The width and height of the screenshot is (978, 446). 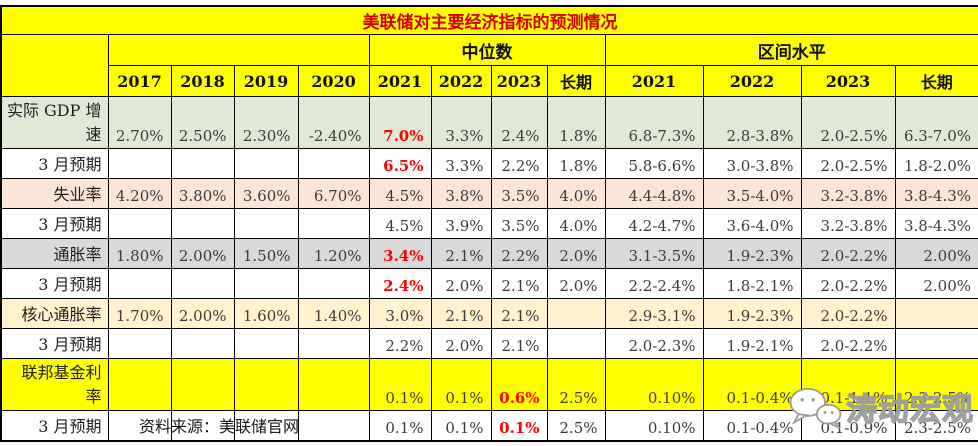 I want to click on data-cell: 1.8%, so click(x=576, y=163).